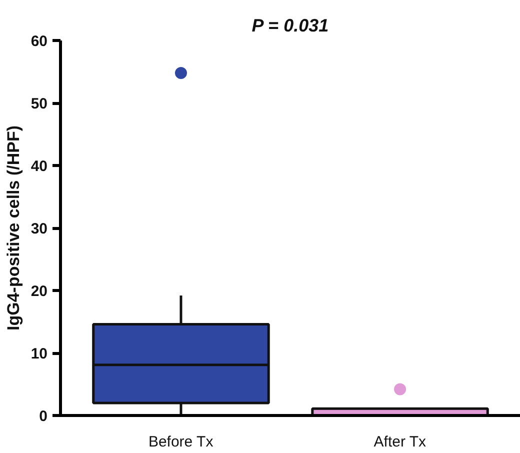  I want to click on y-axis-title: IgG4-positive cells (/HPF), so click(13, 227).